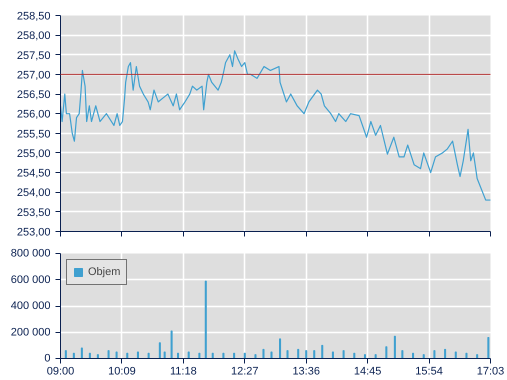 The image size is (507, 380). What do you see at coordinates (30, 332) in the screenshot?
I see `y-tick-label: 200 000` at bounding box center [30, 332].